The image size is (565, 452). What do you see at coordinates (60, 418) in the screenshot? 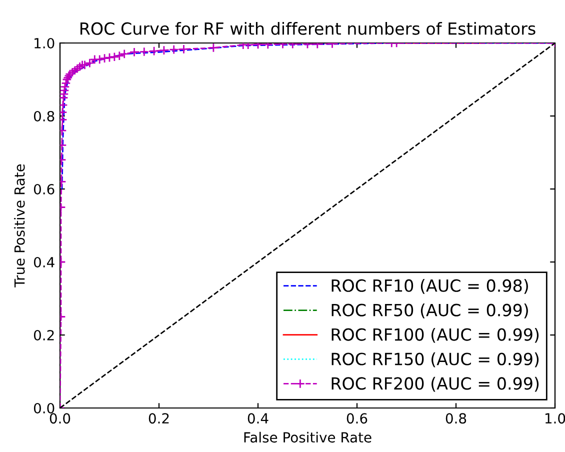
I see `x-tick-label: 0.0` at bounding box center [60, 418].